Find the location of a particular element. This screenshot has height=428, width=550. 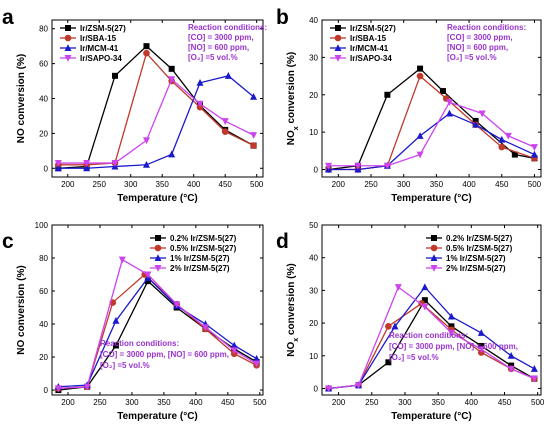

reaction-conditions-line: [O₂] =5 vol.% is located at coordinates (125, 365).